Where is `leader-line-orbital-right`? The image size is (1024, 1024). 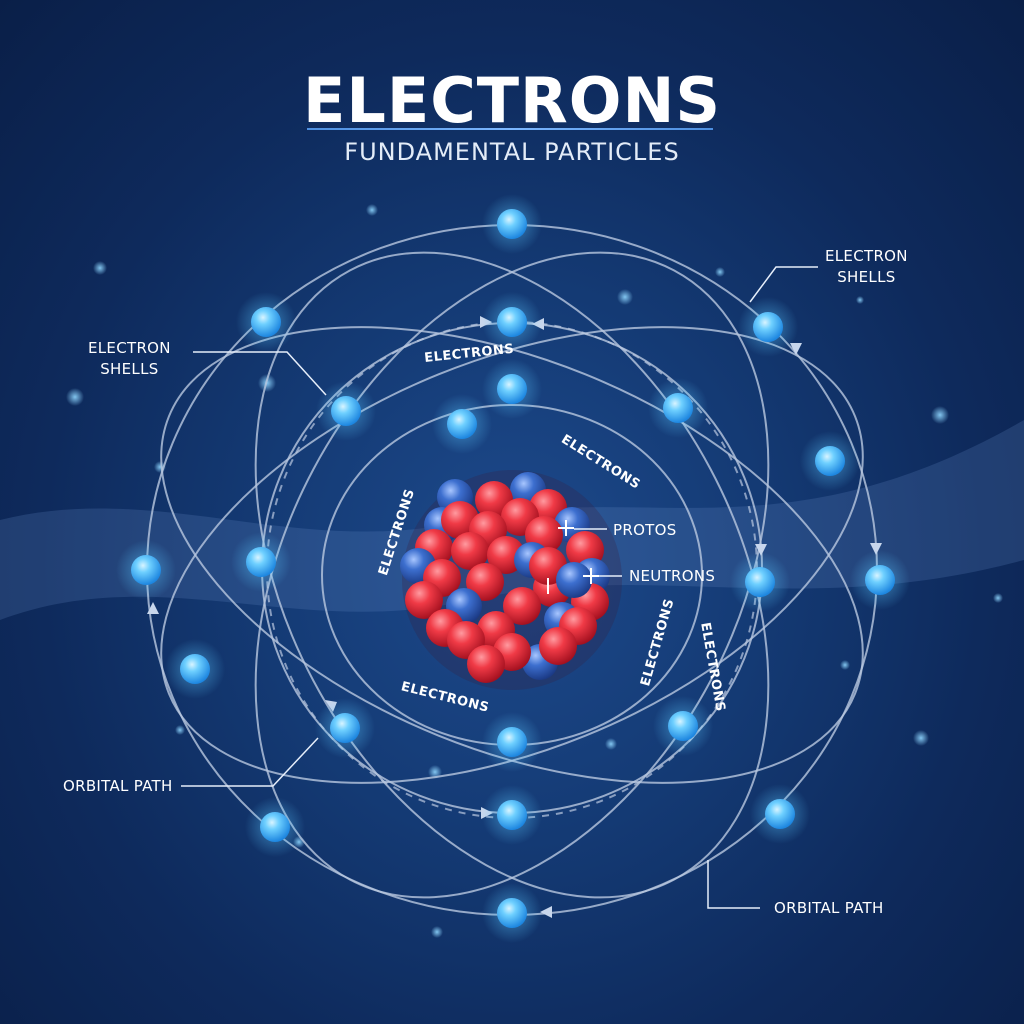
leader-line-orbital-right is located at coordinates (733, 884).